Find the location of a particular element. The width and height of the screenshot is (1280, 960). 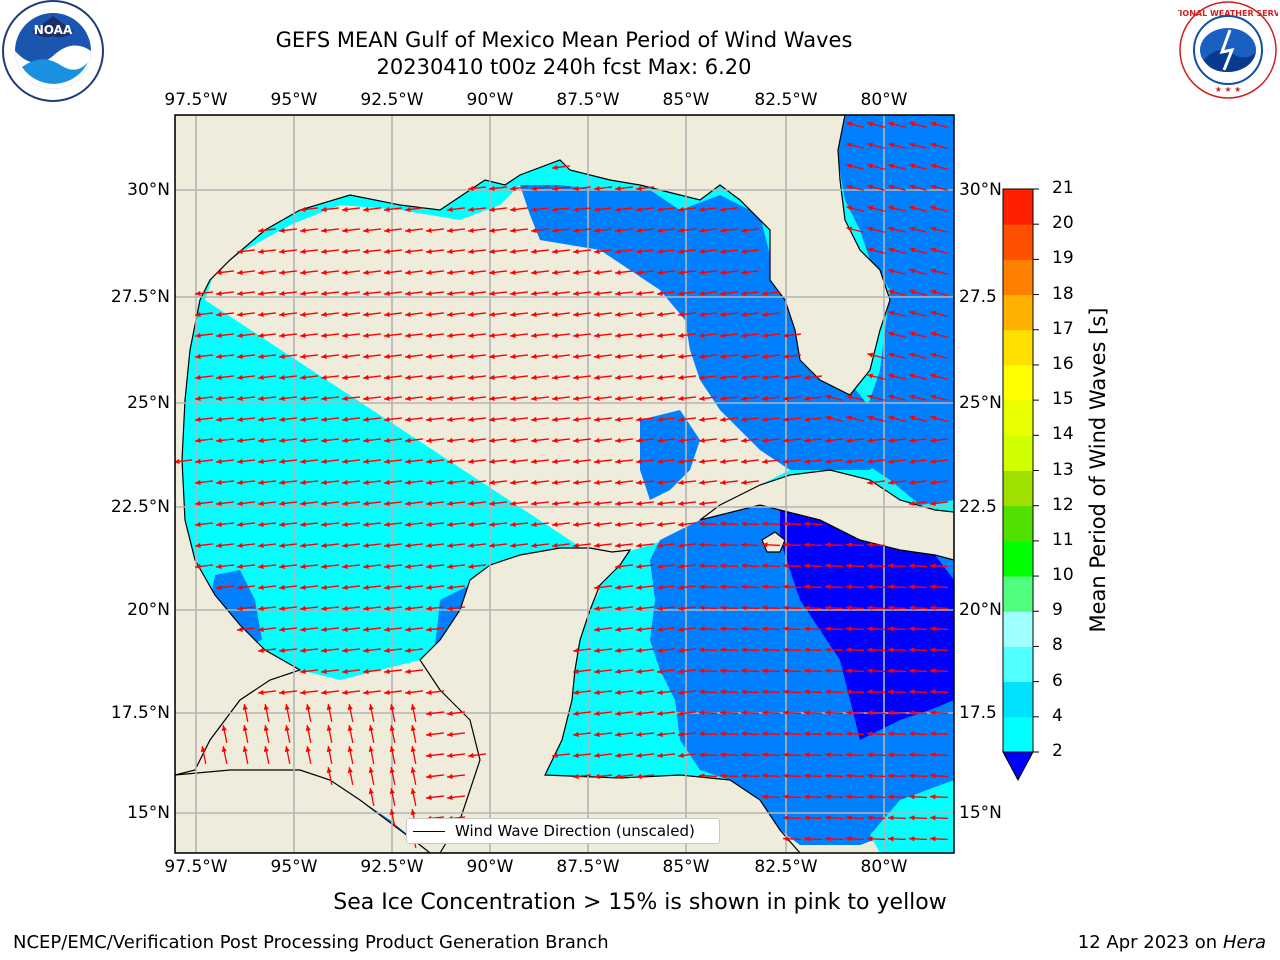

lat-label-left: 20°N is located at coordinates (148, 610).